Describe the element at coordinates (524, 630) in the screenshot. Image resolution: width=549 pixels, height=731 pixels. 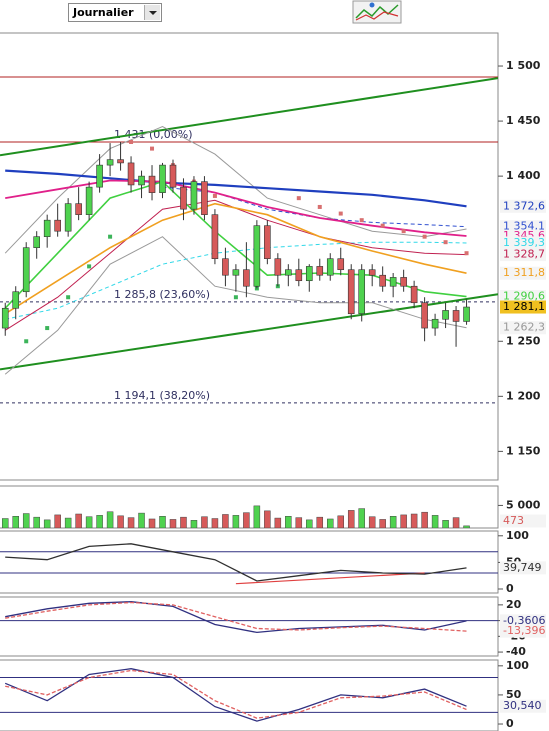
I see `value-badge-label: -13,396` at that location.